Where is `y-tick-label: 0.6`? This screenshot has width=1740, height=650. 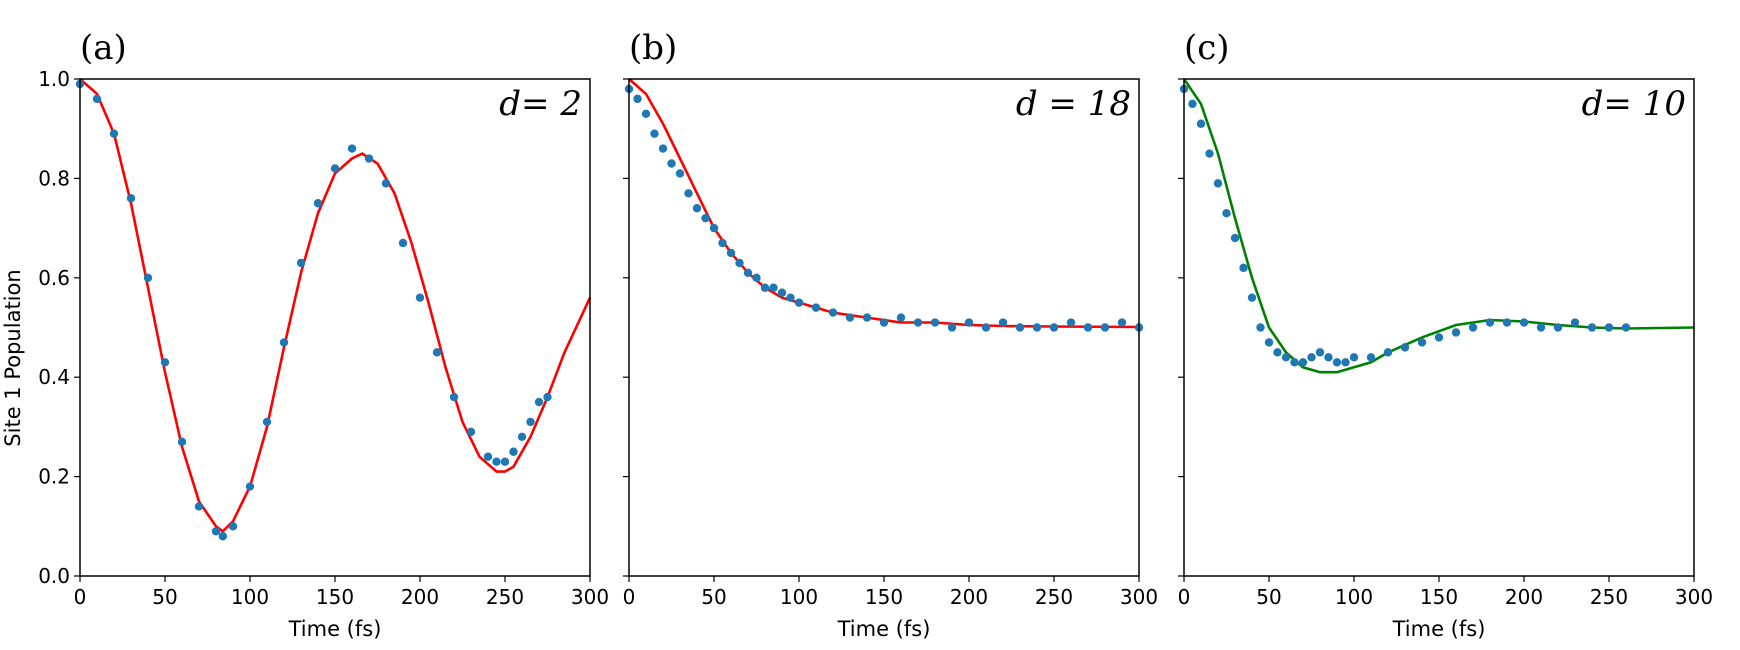 y-tick-label: 0.6 is located at coordinates (54, 278).